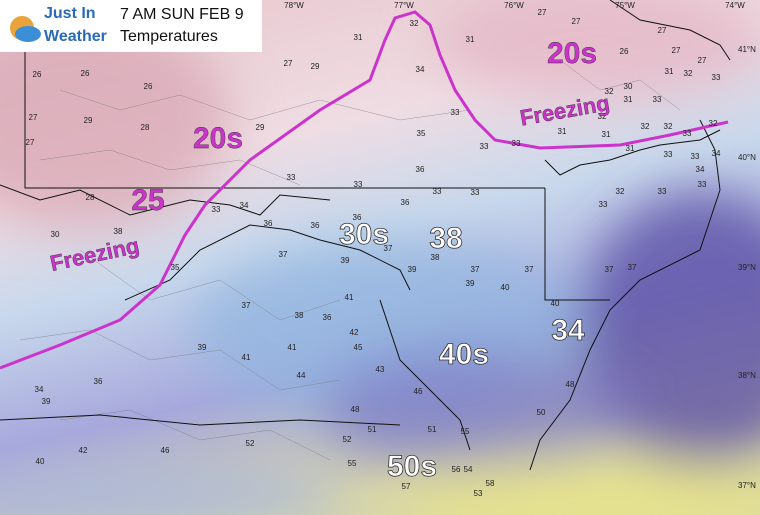  Describe the element at coordinates (478, 493) in the screenshot. I see `station-temperature: 53` at that location.